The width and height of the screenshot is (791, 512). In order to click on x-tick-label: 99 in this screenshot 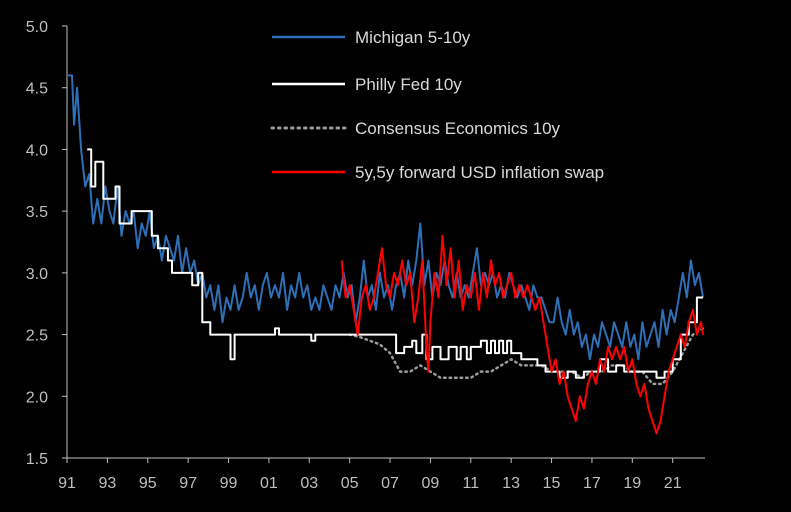, I will do `click(229, 483)`.